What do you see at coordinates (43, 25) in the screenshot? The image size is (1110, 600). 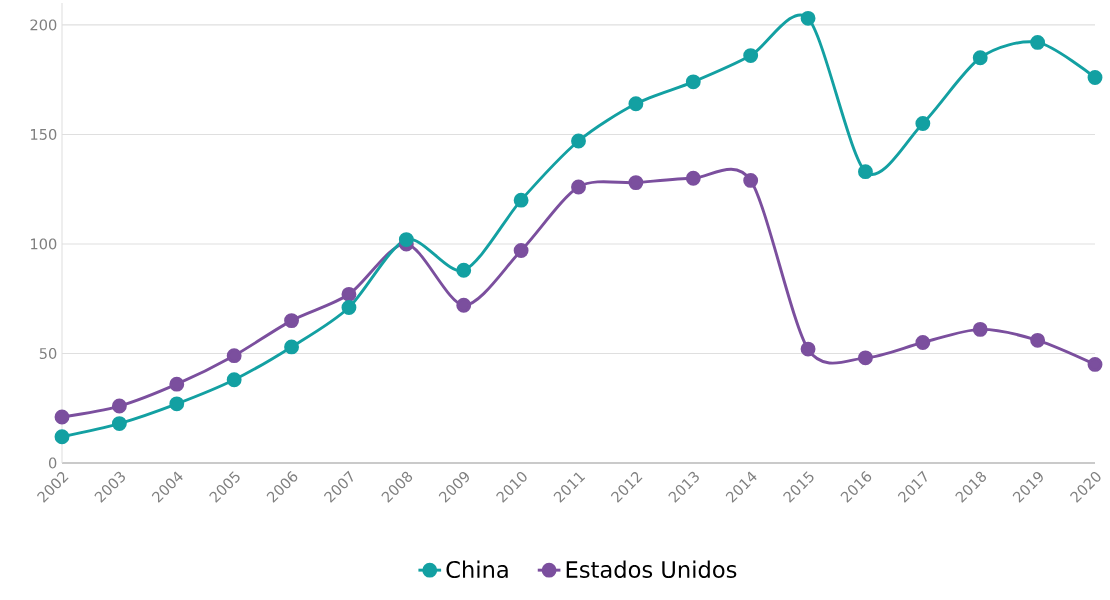 I see `y-tick-label: 200` at bounding box center [43, 25].